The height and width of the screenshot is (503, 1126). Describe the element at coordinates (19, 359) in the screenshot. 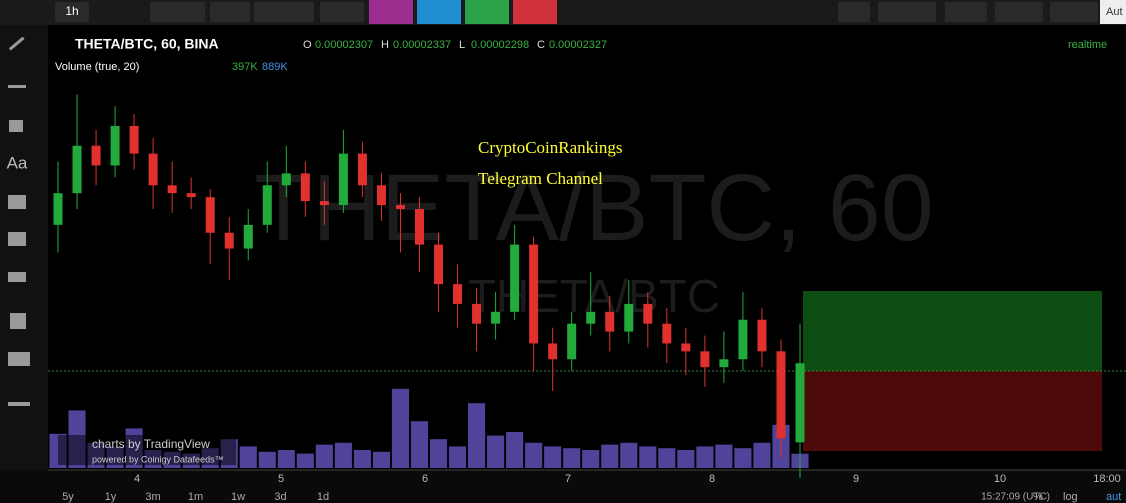

I see `ruler-tool` at that location.